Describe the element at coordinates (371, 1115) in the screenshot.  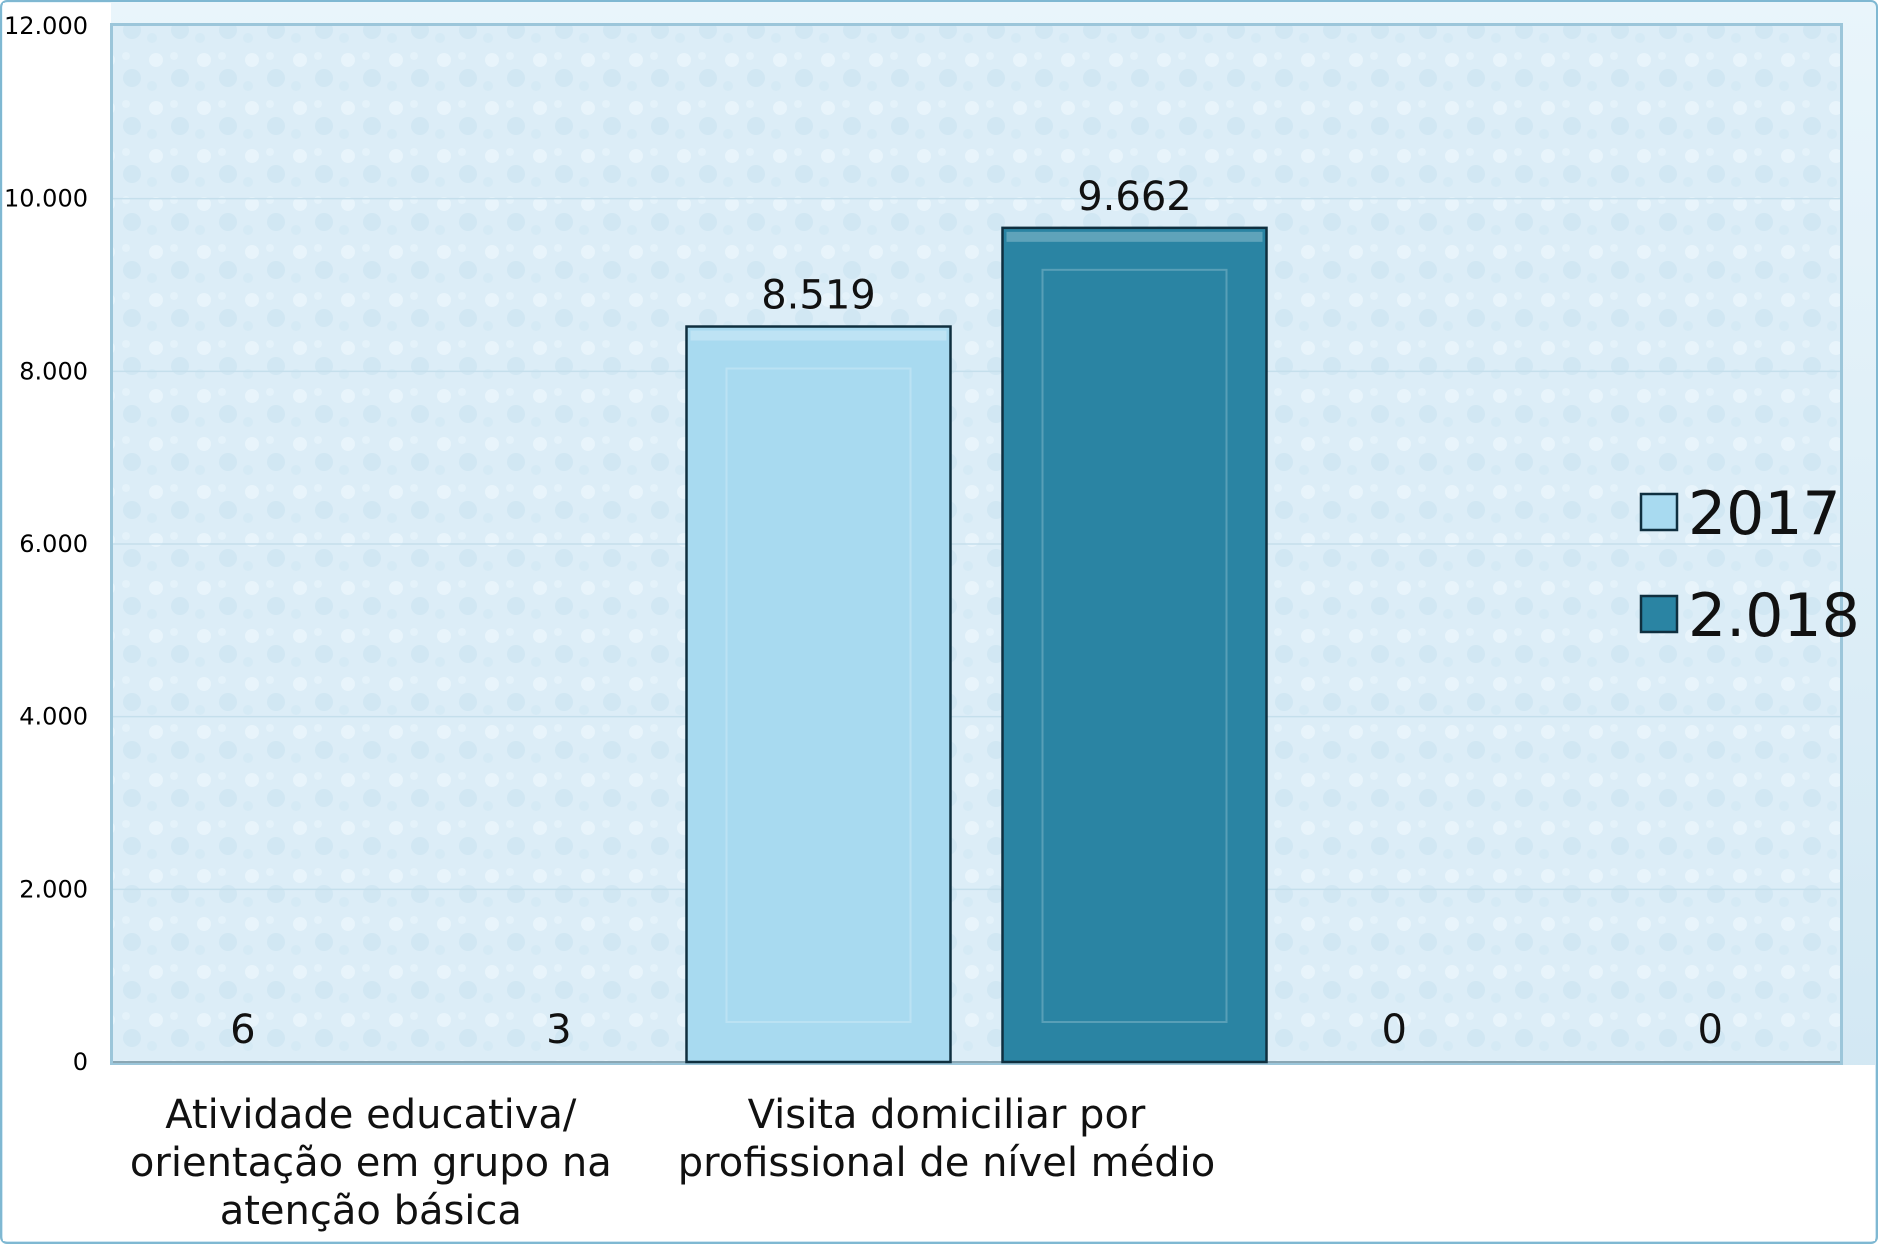
I see `category-label: Atividade educativa/` at that location.